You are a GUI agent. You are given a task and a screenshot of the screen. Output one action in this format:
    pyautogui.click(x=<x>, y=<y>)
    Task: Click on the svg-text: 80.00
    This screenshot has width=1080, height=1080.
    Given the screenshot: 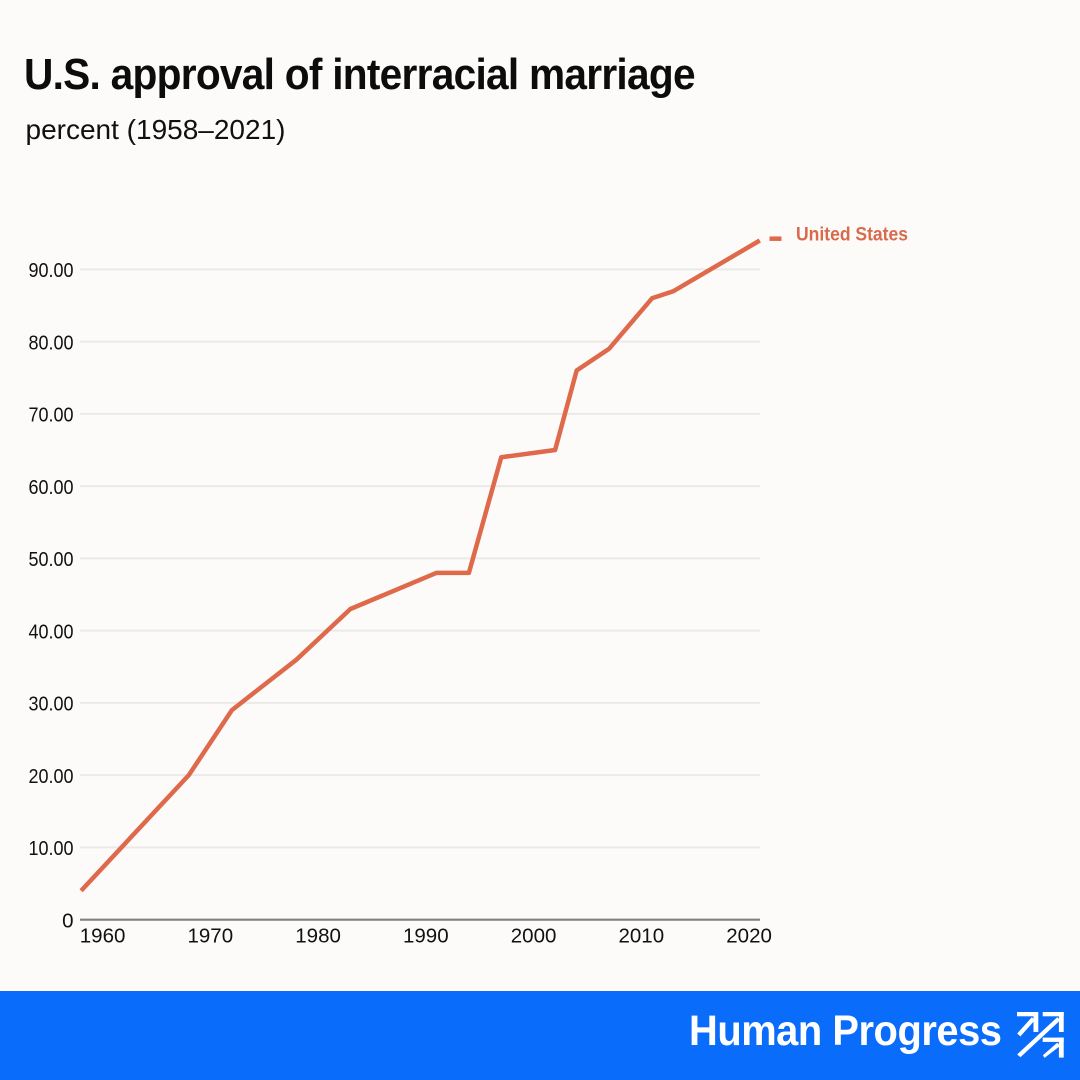 What is the action you would take?
    pyautogui.click(x=51, y=342)
    